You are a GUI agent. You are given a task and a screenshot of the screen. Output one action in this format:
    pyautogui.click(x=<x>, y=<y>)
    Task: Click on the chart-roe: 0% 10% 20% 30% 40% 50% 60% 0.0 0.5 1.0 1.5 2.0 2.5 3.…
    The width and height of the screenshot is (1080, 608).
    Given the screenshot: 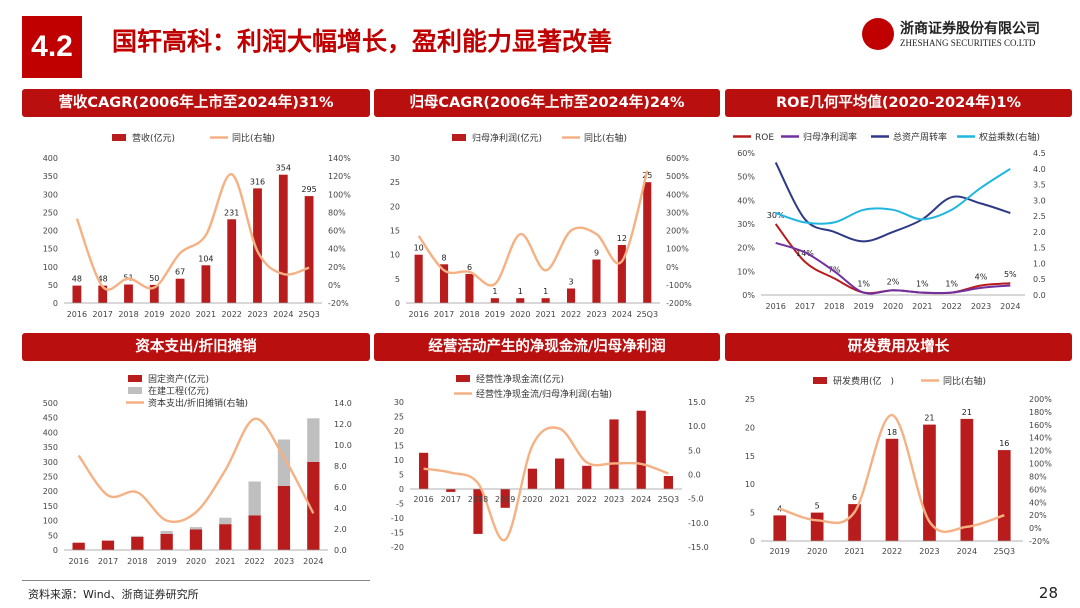 What is the action you would take?
    pyautogui.click(x=889, y=221)
    